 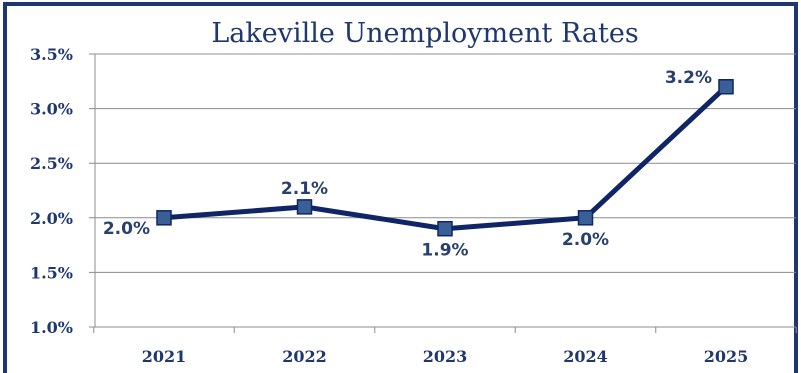 I want to click on x-tick-label: 2022, so click(x=304, y=356).